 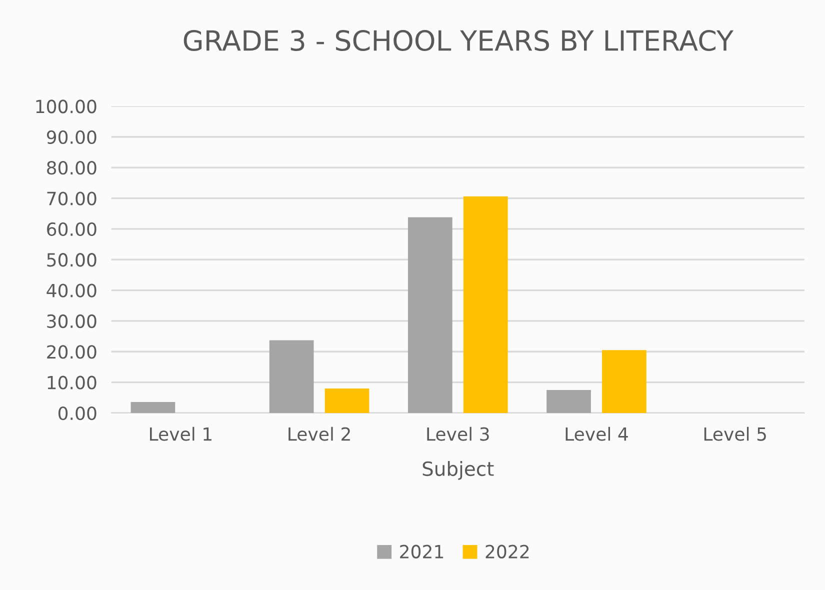 What do you see at coordinates (735, 433) in the screenshot?
I see `x-tick-label: Level 5` at bounding box center [735, 433].